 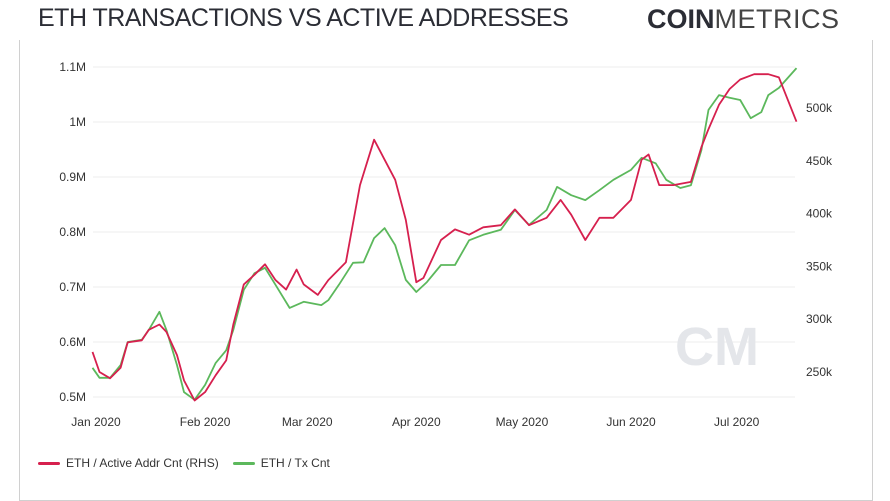 I want to click on chart-title: ETH TRANSACTIONS VS ACTIVE ADDRESSES, so click(x=303, y=18).